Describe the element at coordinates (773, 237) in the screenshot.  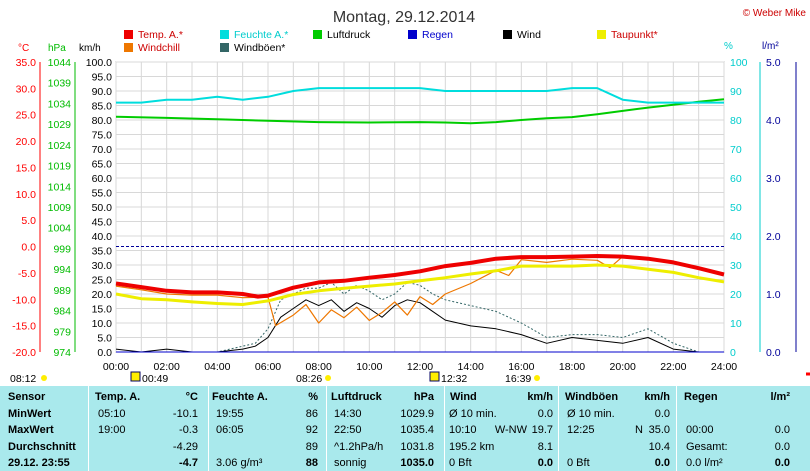
I see `tick-rain: 2.0` at that location.